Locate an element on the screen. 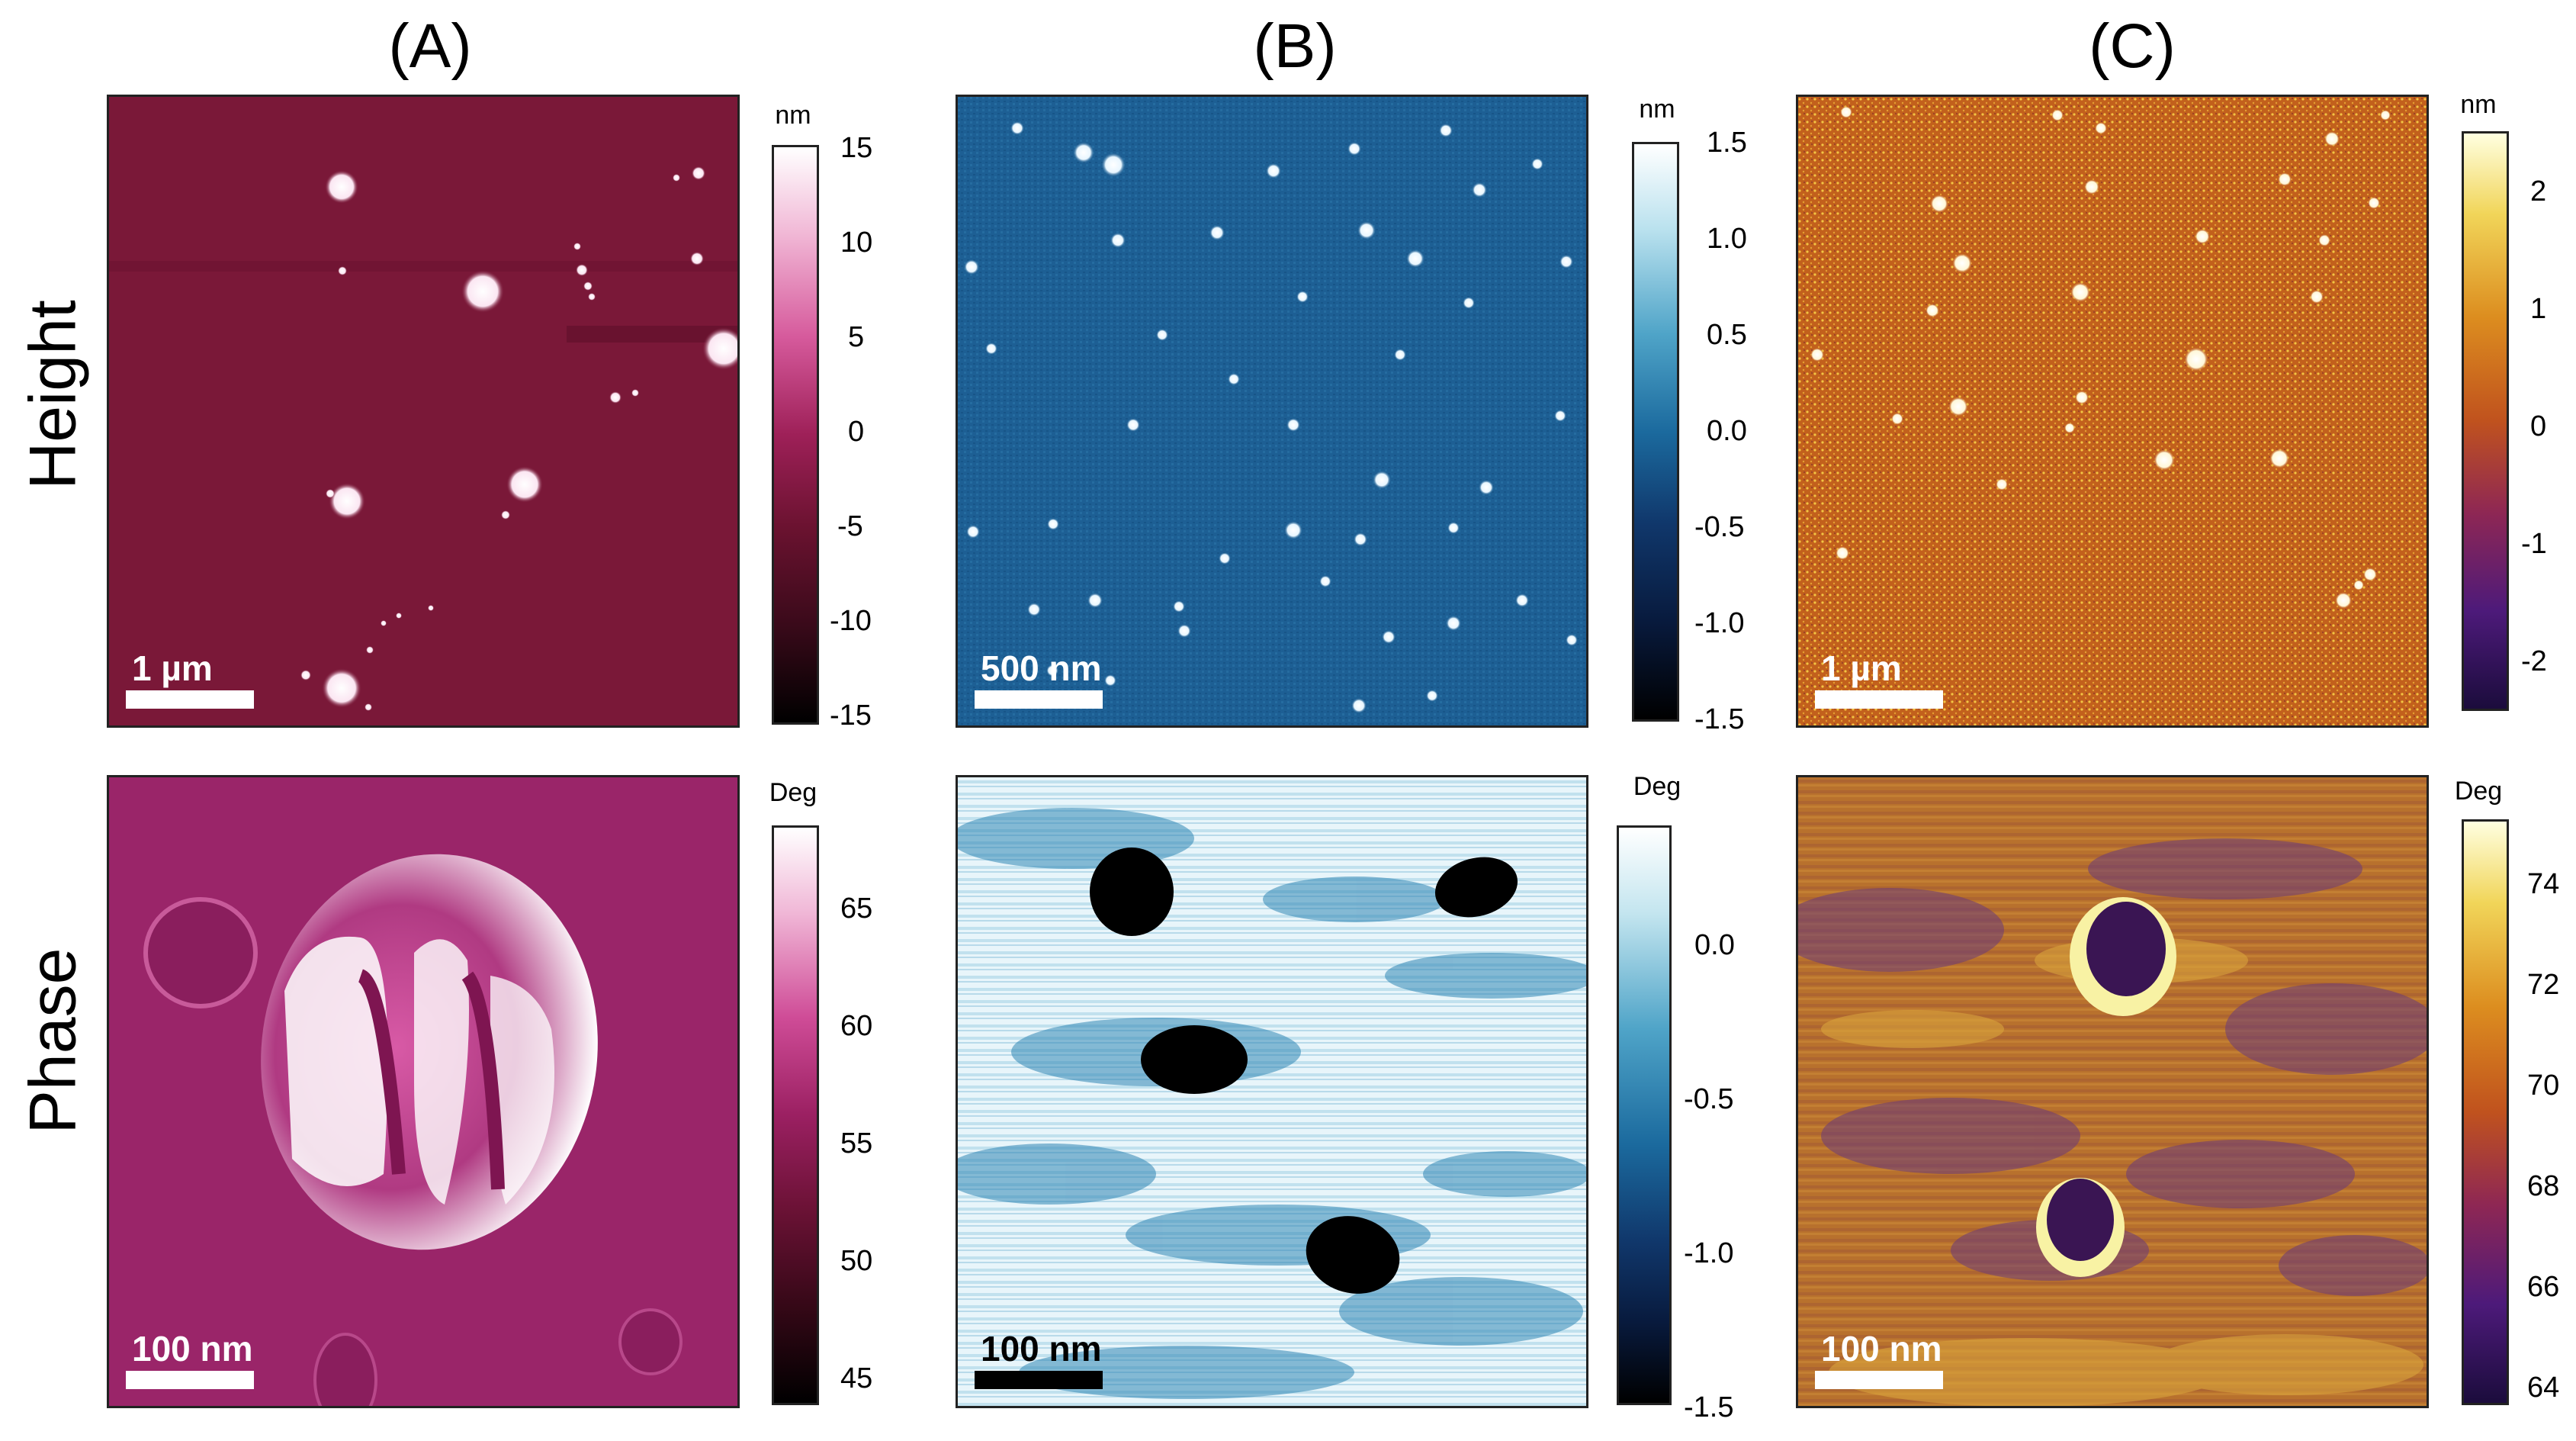 This screenshot has height=1441, width=2576. tick-label: 70 is located at coordinates (2543, 1085).